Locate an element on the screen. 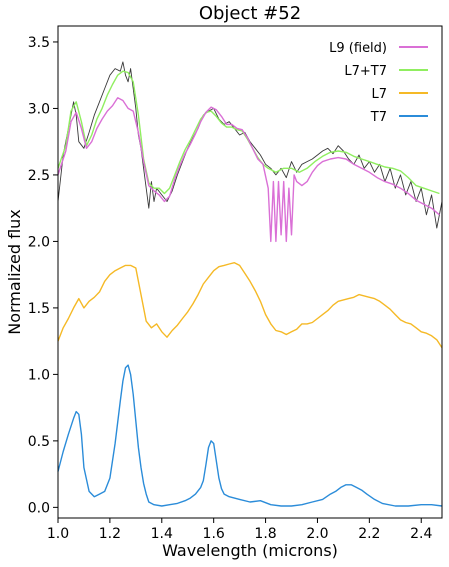  y-tick-label: 2.5 is located at coordinates (39, 176).